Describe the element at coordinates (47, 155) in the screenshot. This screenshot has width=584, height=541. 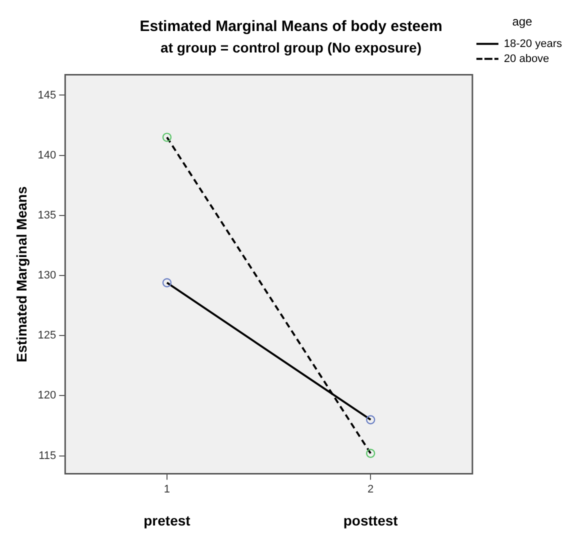
I see `y-tick-label: 140` at that location.